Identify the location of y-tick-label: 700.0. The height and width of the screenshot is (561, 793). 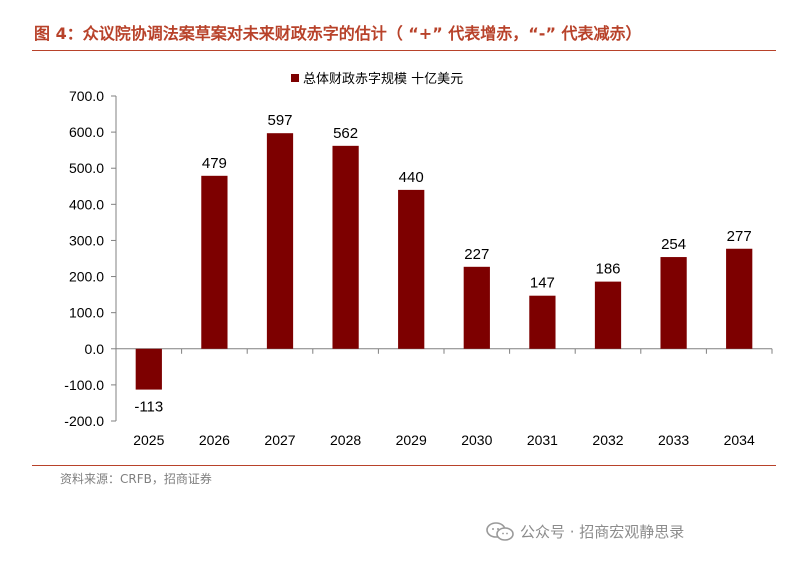
(86, 96).